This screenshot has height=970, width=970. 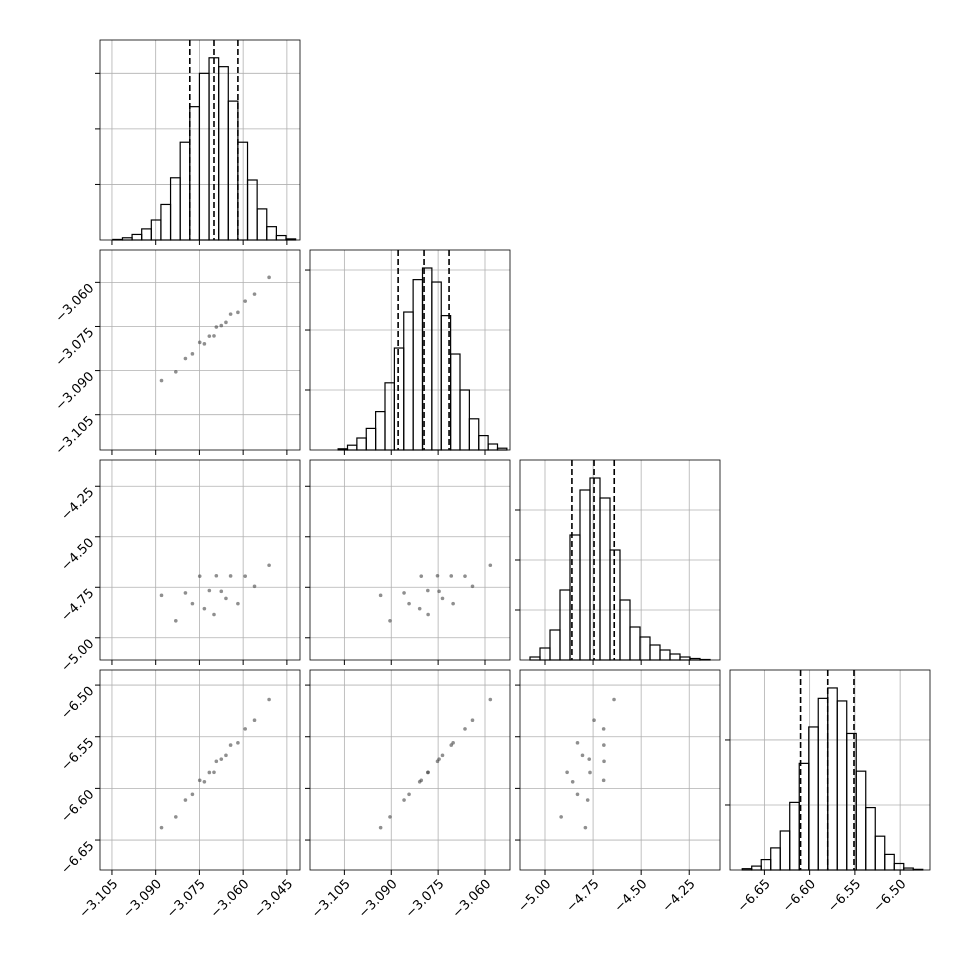 I want to click on x-tick-label: −6.50, so click(x=890, y=896).